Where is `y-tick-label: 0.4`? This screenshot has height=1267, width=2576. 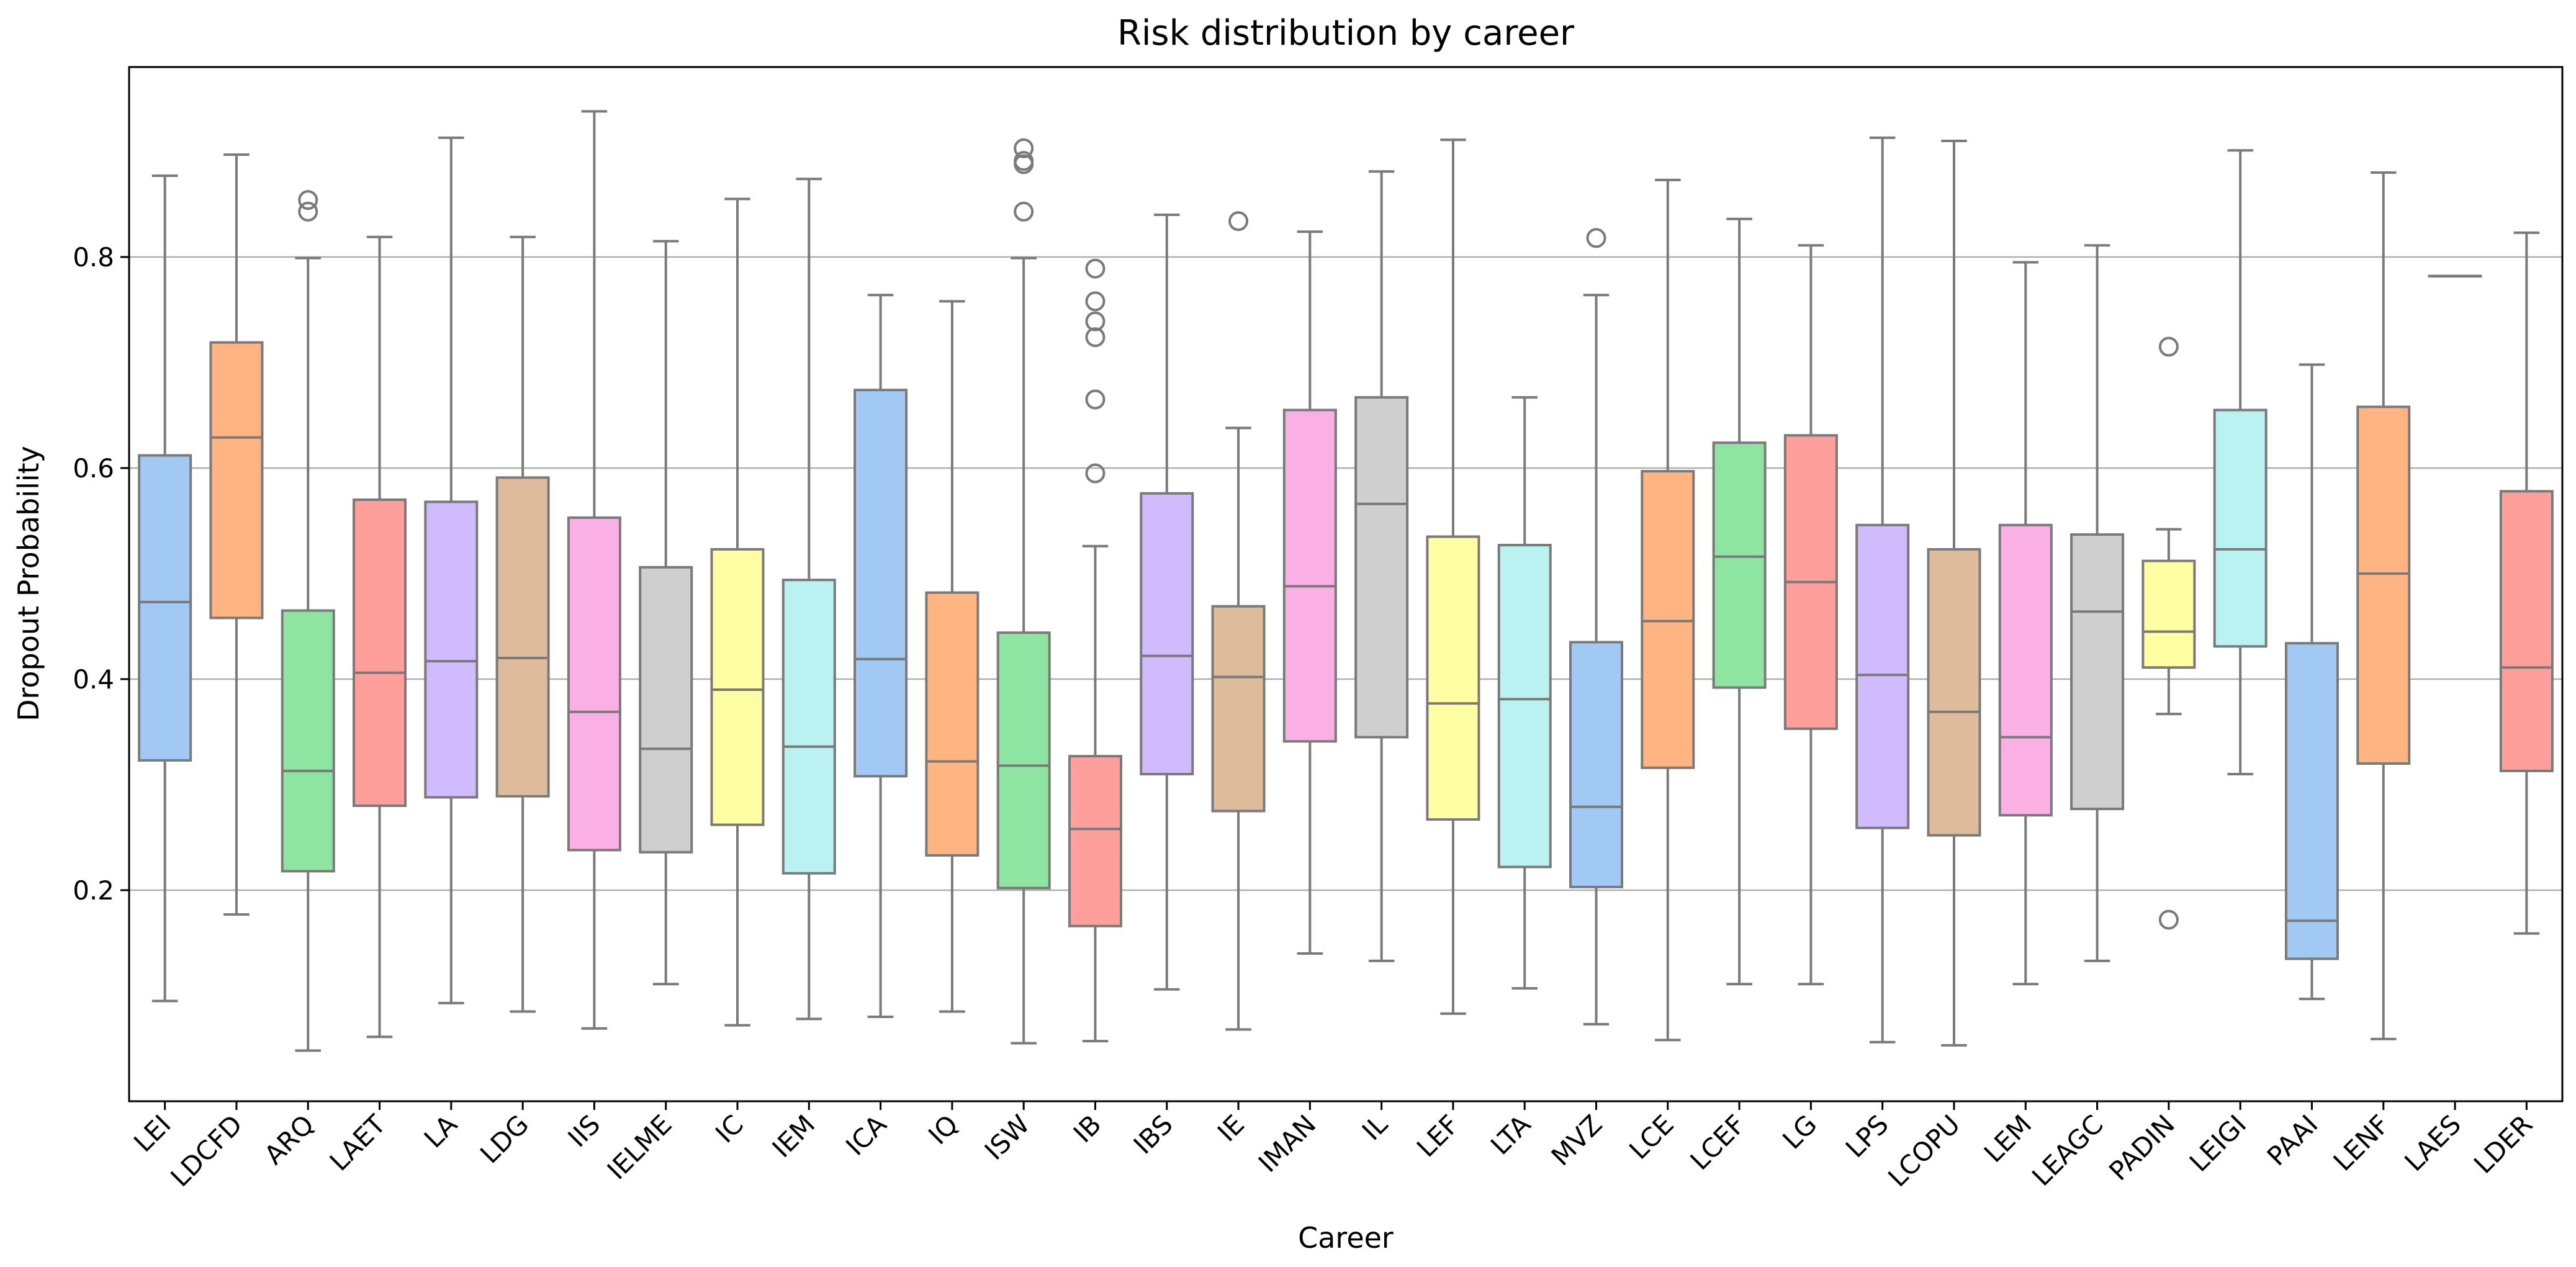
y-tick-label: 0.4 is located at coordinates (93, 679).